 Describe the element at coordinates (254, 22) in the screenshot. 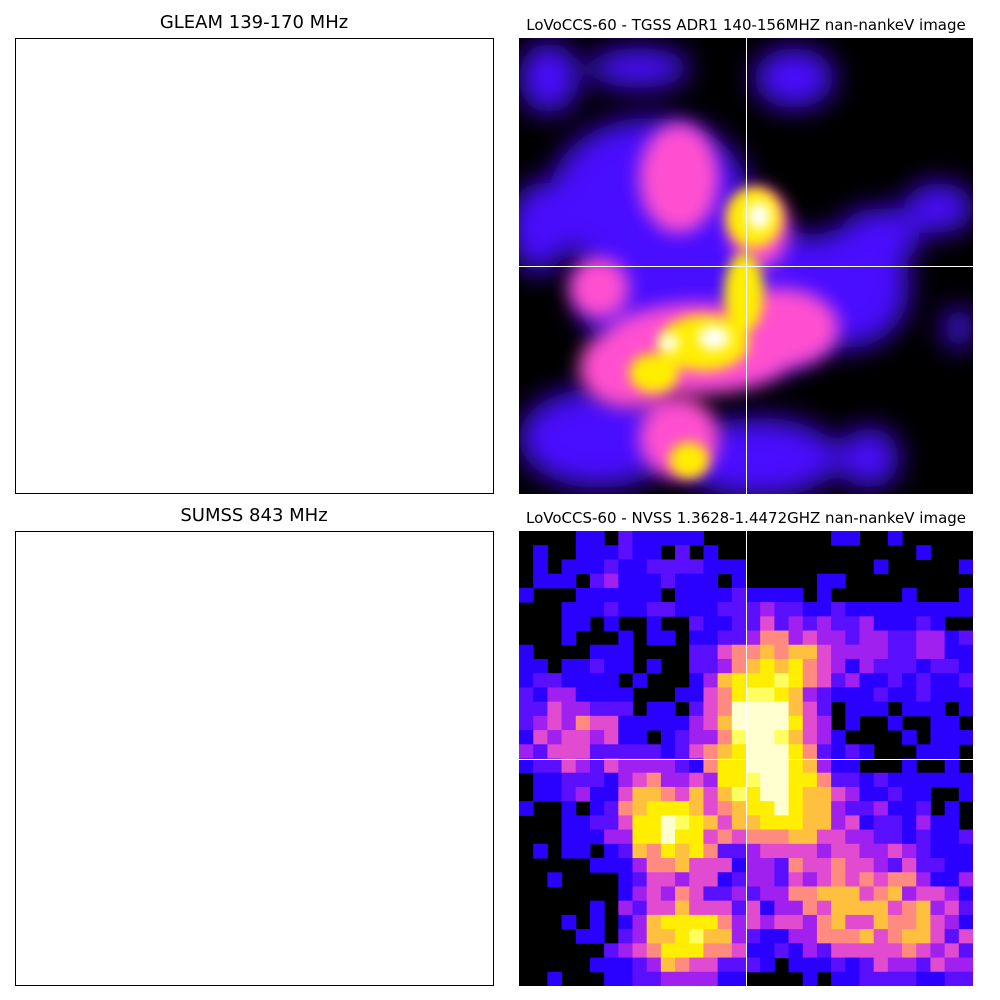

I see `panel-title-gleam: GLEAM 139-170 MHz` at that location.